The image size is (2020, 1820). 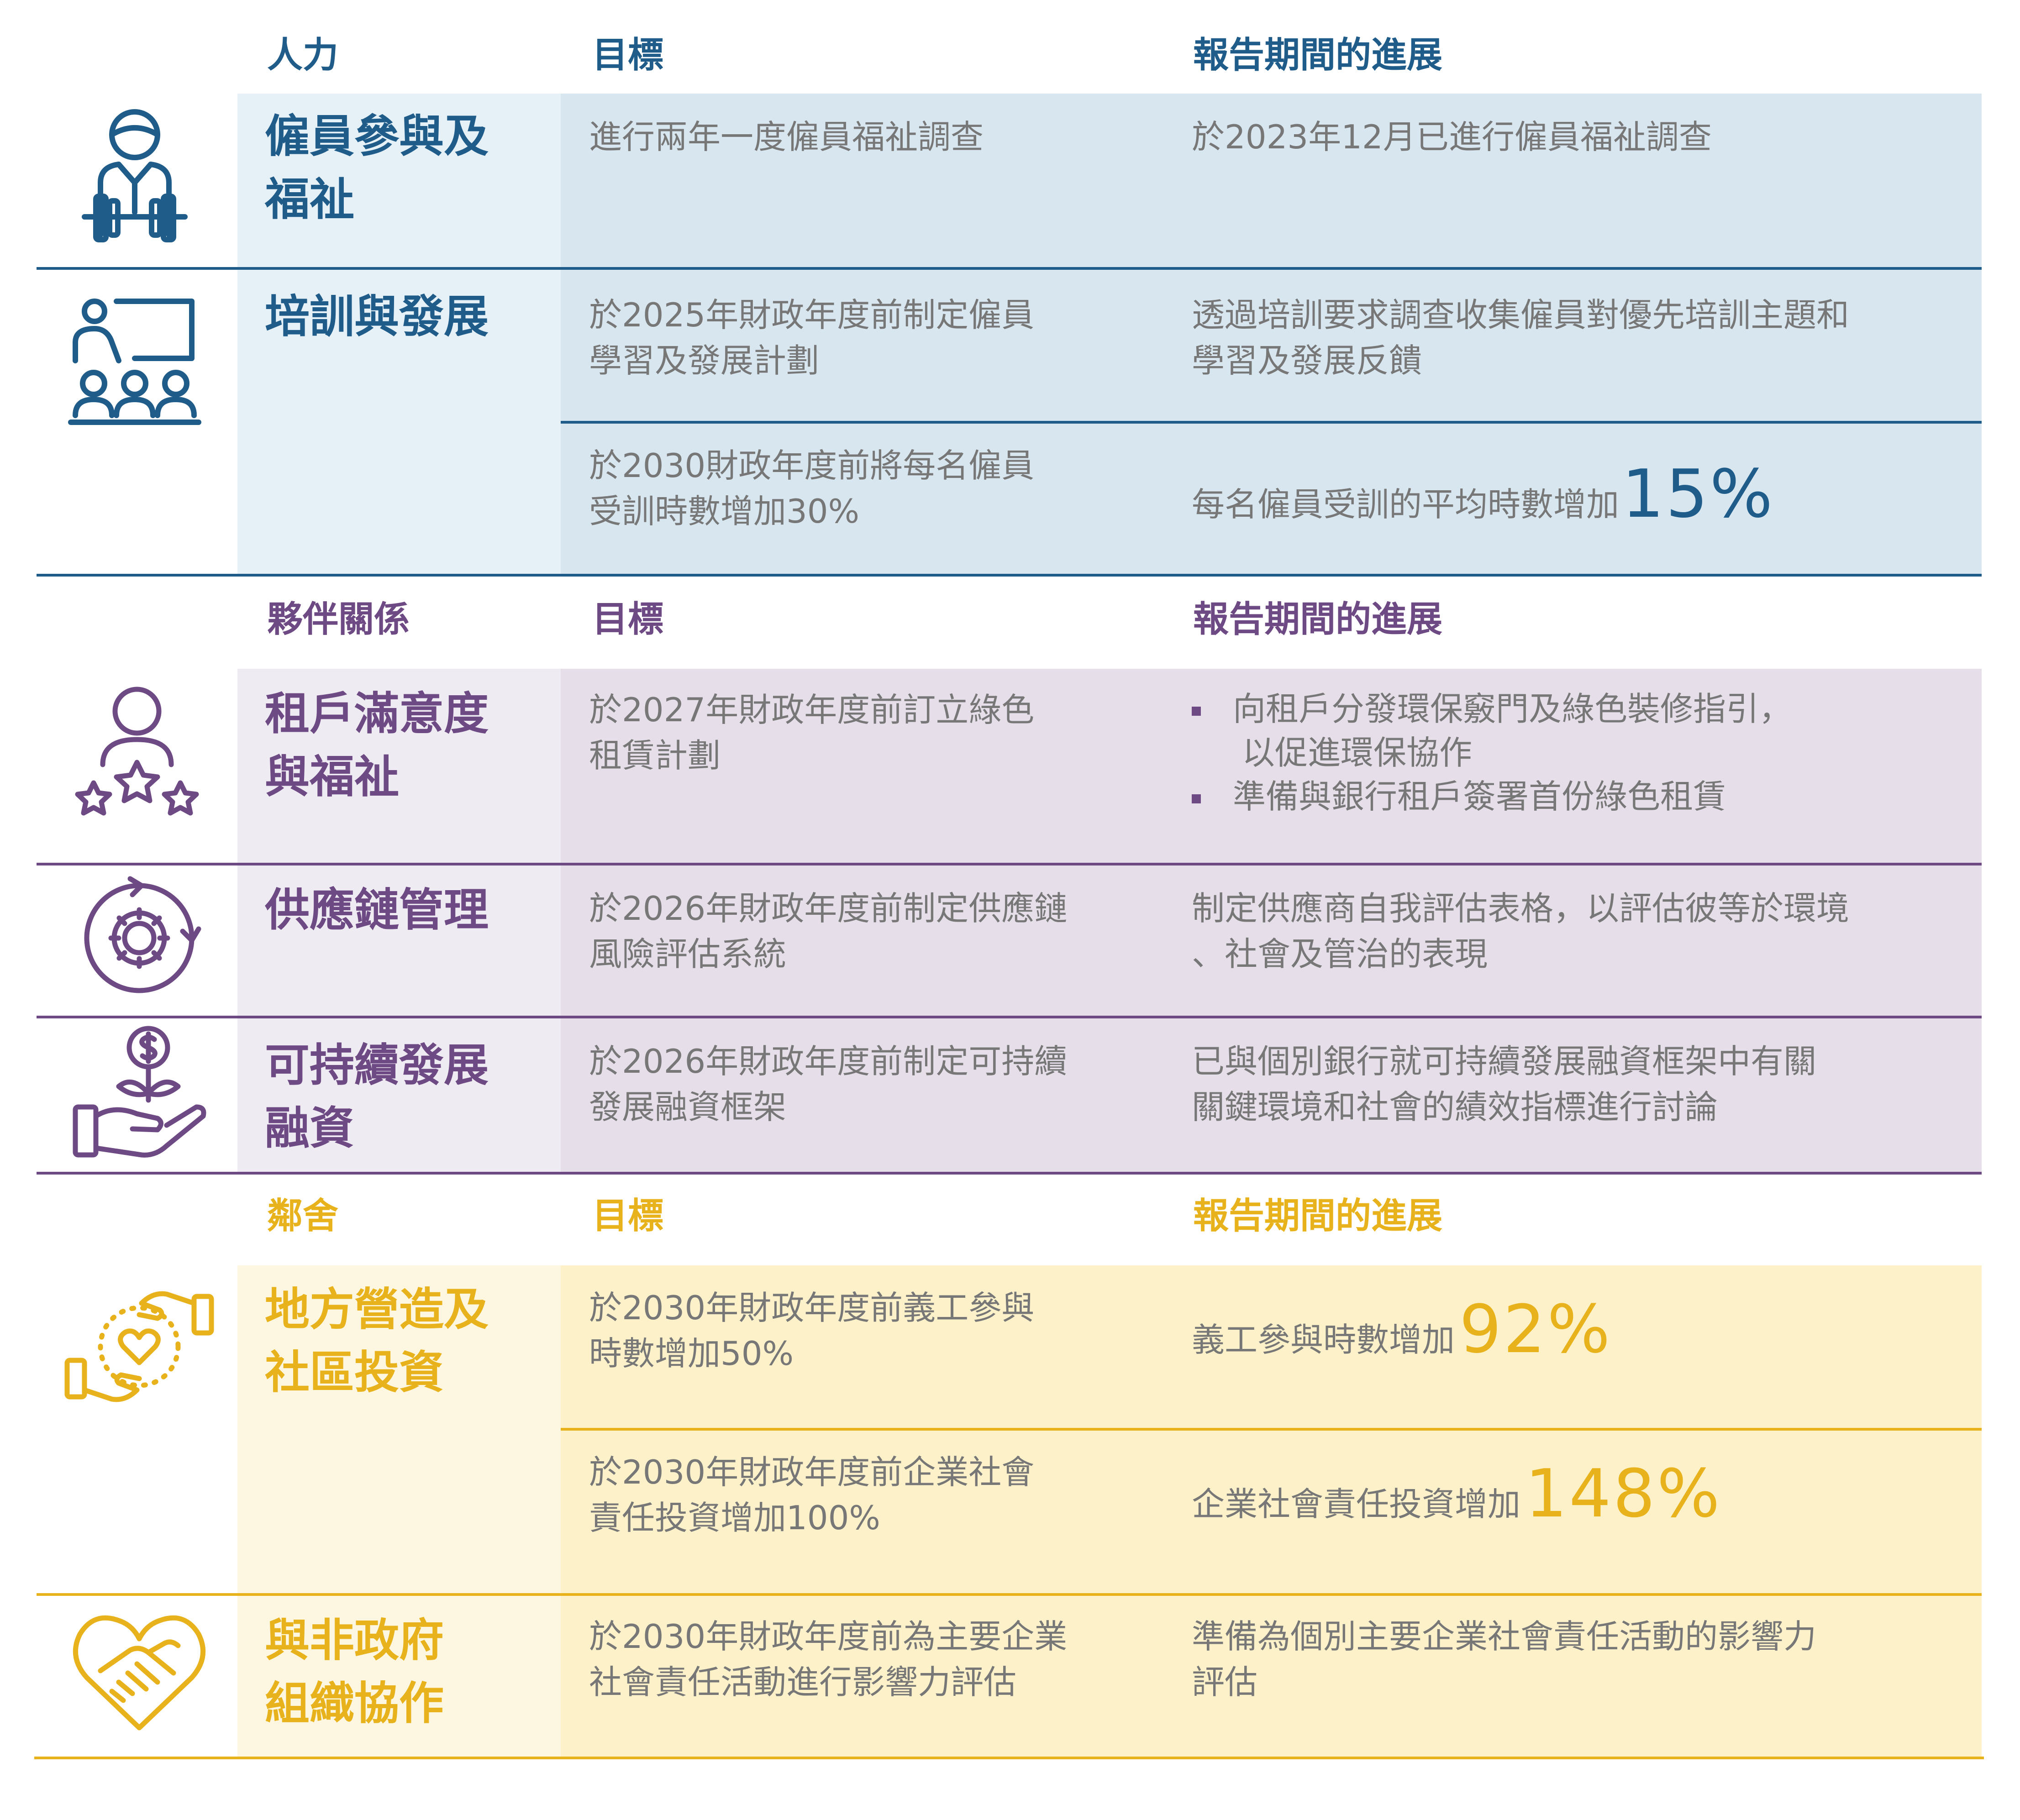 What do you see at coordinates (135, 362) in the screenshot?
I see `training-class-icon` at bounding box center [135, 362].